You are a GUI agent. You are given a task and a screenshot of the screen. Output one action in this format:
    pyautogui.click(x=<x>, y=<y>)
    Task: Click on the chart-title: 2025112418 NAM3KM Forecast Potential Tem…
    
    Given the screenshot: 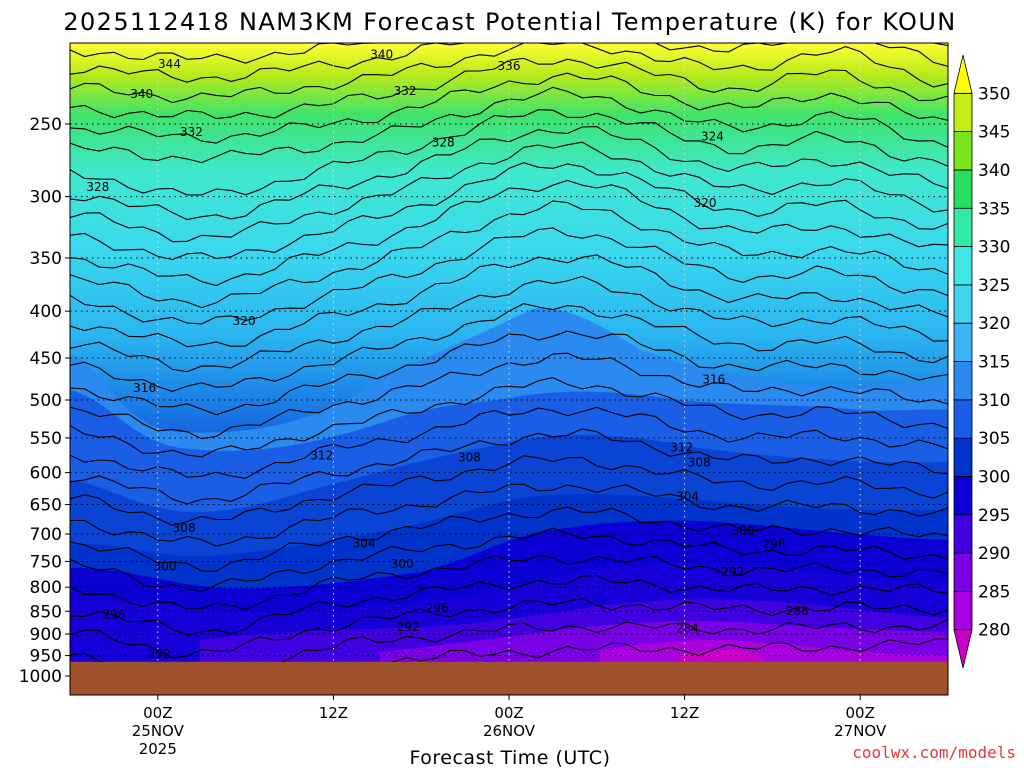 What is the action you would take?
    pyautogui.click(x=509, y=22)
    